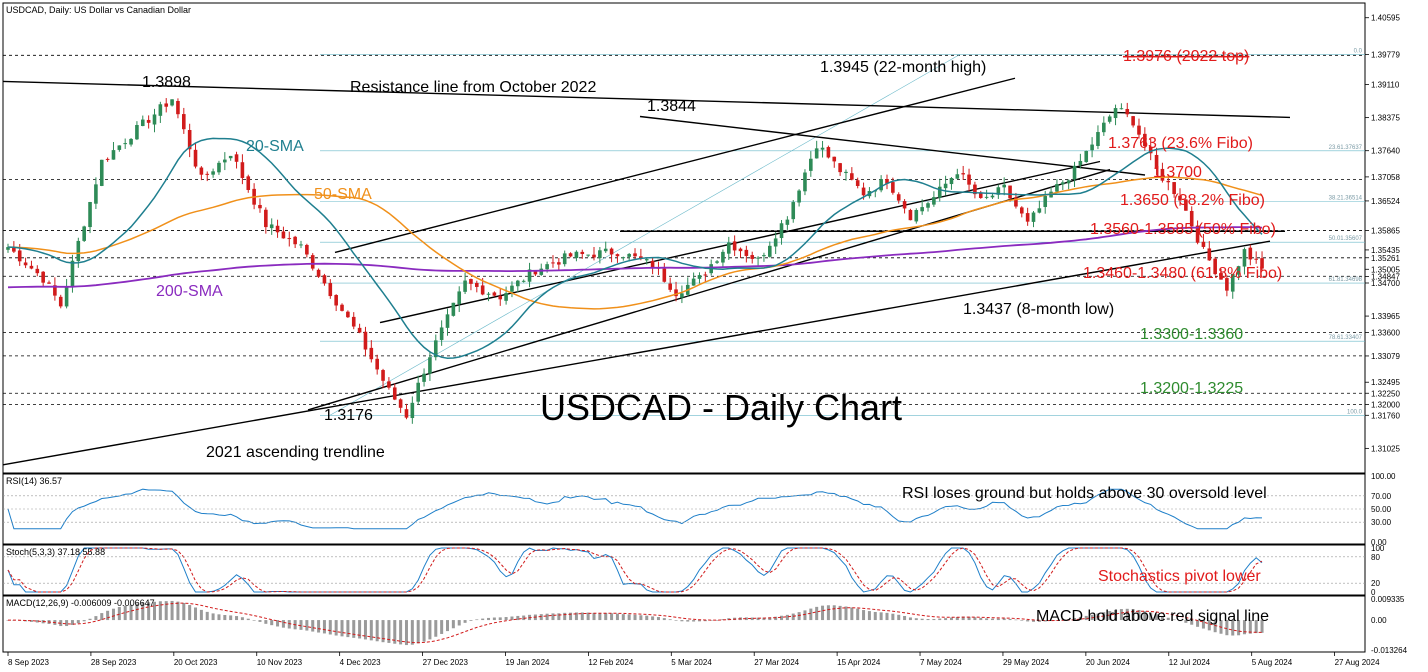 The width and height of the screenshot is (1428, 672). Describe the element at coordinates (684, 624) in the screenshot. I see `macd-panel` at that location.